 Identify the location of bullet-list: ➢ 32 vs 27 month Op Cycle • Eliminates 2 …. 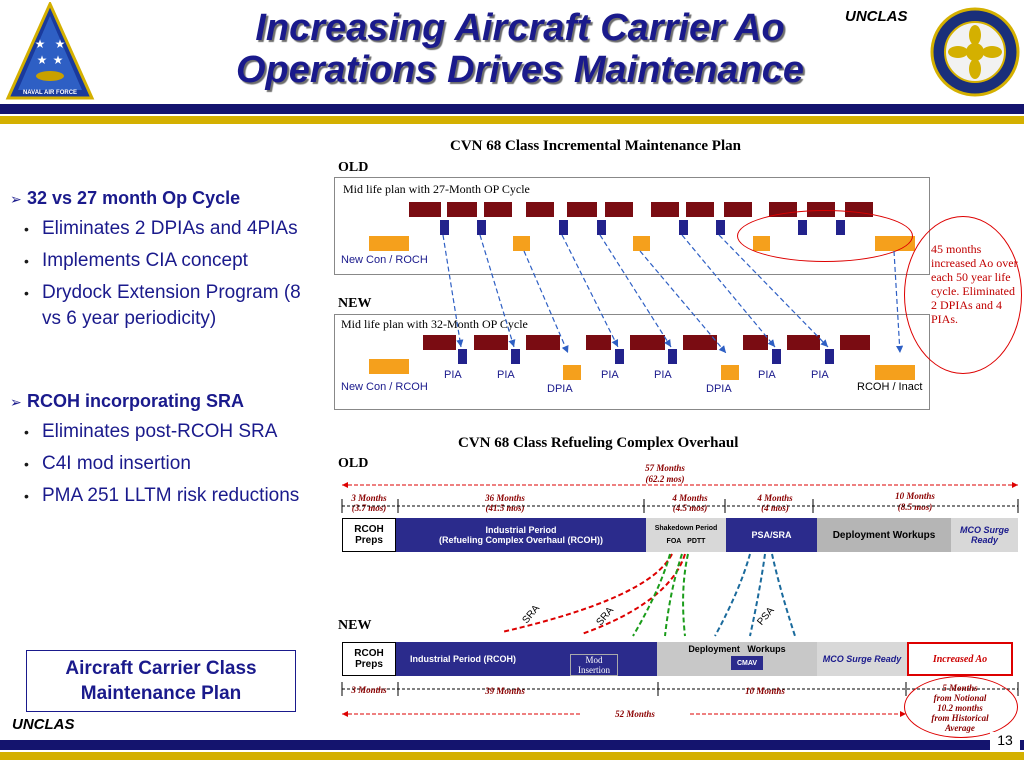
(160, 347).